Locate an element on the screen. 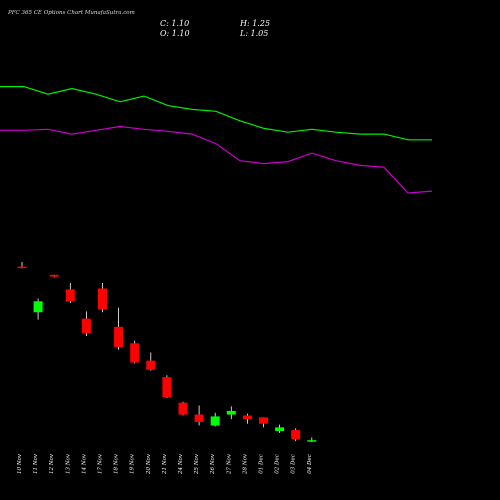  candle-25-nov is located at coordinates (199, 415).